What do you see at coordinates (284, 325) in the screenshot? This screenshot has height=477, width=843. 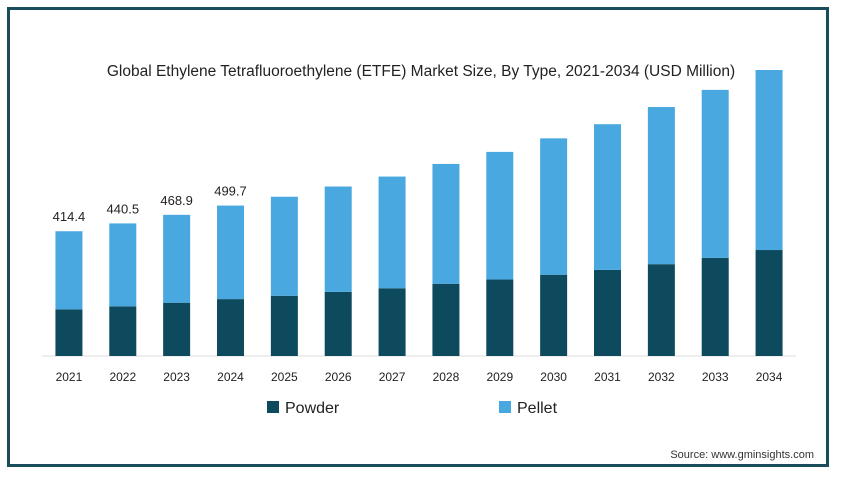 I see `bar-powder-2025` at bounding box center [284, 325].